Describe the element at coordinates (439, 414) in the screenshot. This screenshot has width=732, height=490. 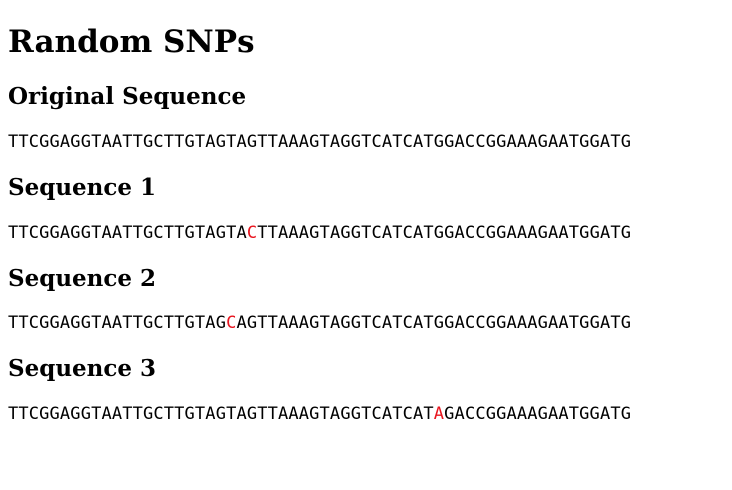
I see `sequence-3-snp: A` at that location.